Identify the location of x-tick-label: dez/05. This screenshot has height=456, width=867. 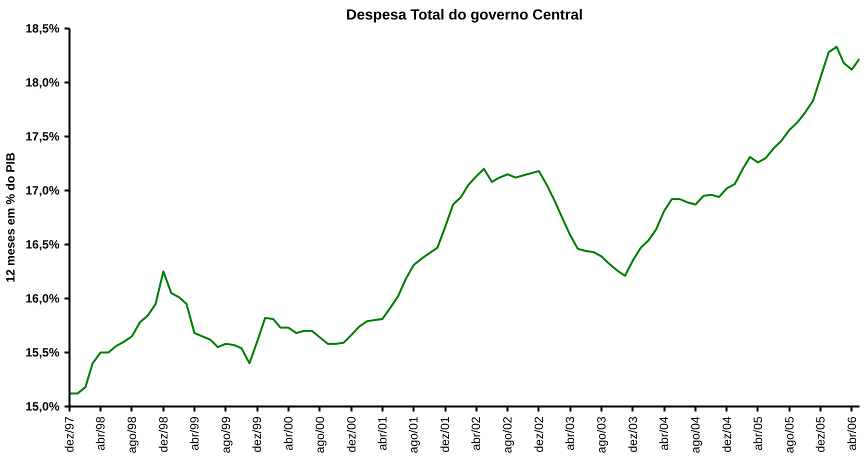
(821, 434).